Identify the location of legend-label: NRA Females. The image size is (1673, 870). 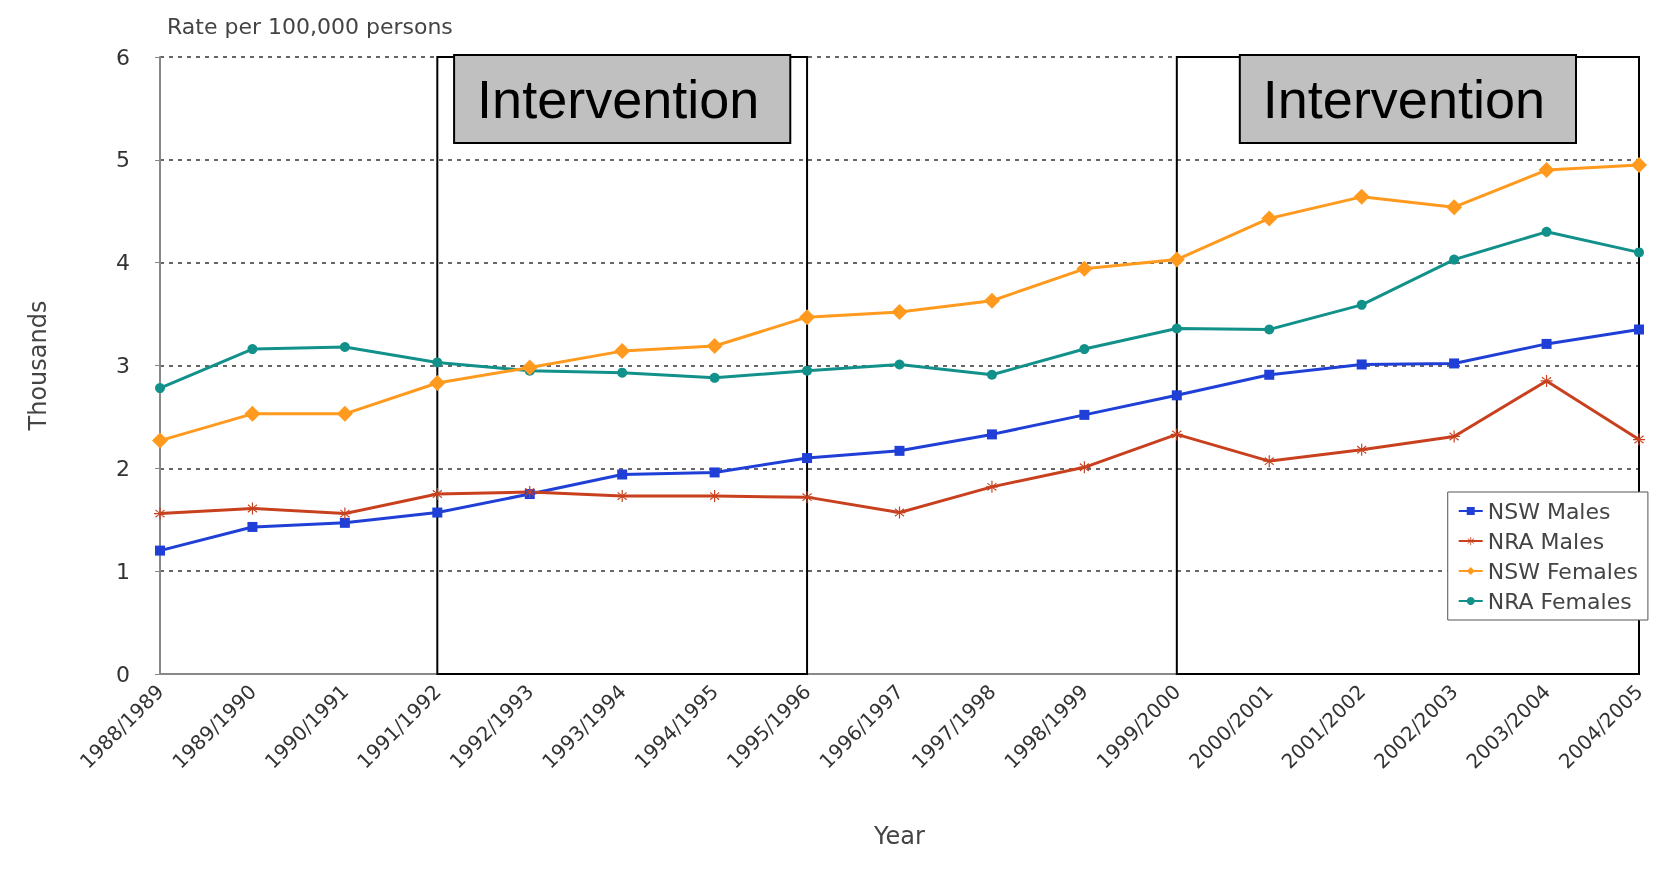
(1559, 601).